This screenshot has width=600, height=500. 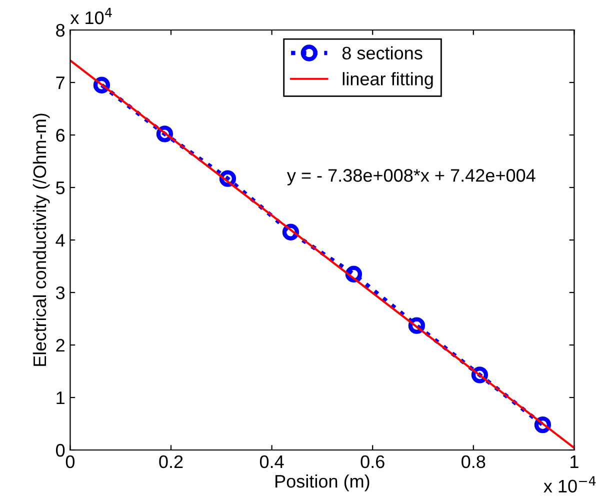 I want to click on x-tick-label: 0.4, so click(x=272, y=461).